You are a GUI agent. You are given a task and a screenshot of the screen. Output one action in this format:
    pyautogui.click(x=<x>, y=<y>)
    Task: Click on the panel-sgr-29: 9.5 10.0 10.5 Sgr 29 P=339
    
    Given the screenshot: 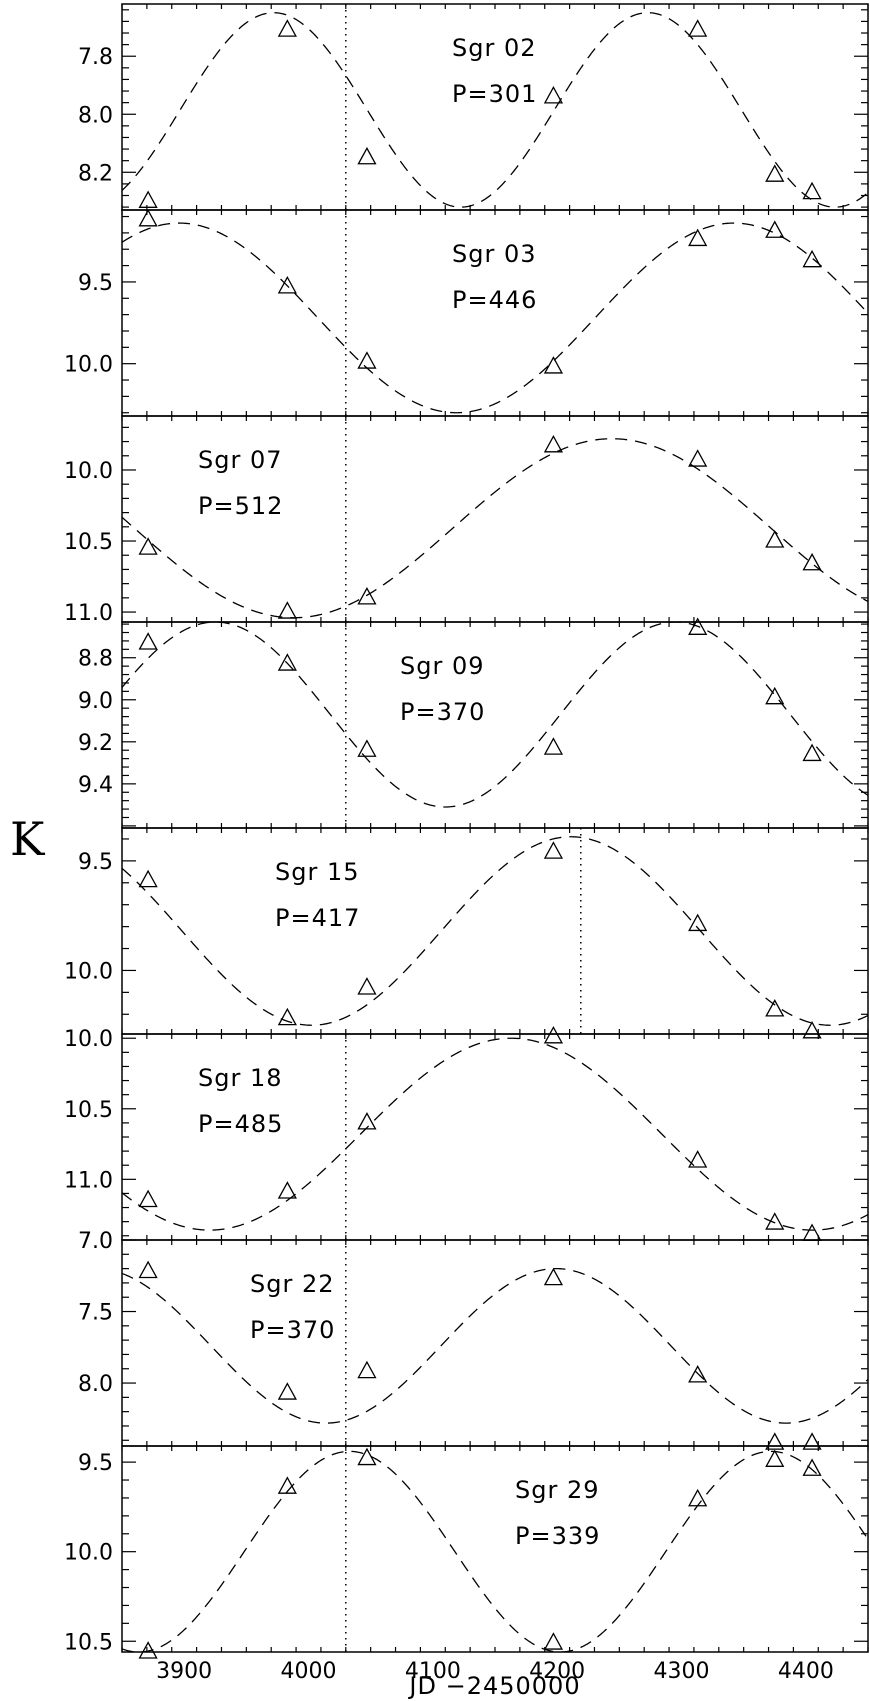 What is the action you would take?
    pyautogui.click(x=466, y=1552)
    